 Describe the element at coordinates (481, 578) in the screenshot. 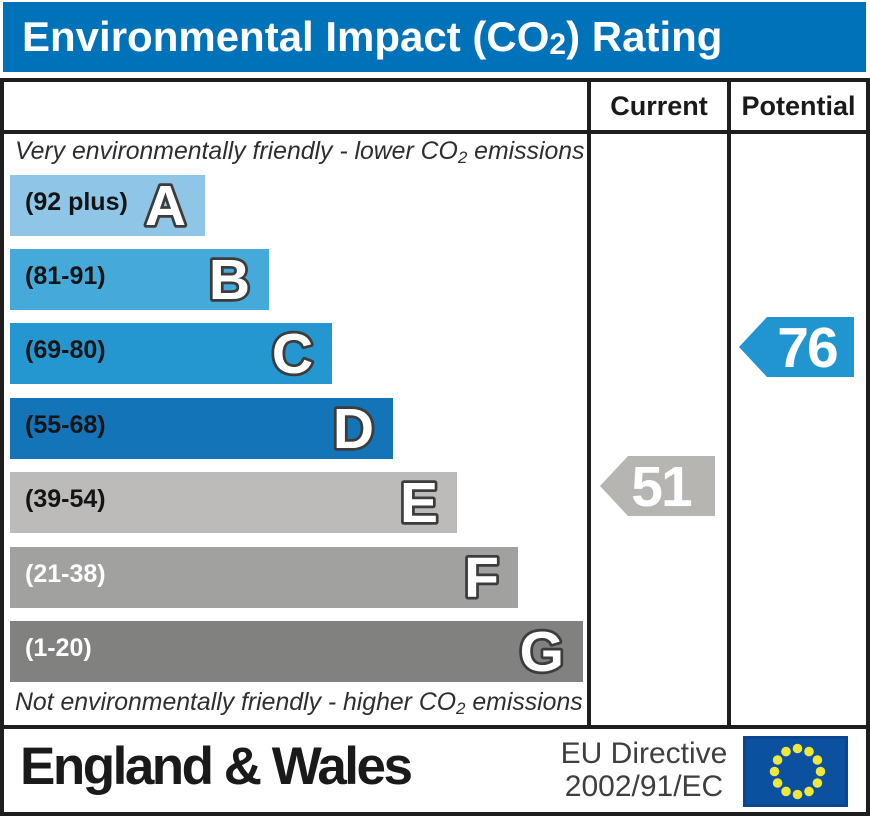

I see `svg-text: F` at that location.